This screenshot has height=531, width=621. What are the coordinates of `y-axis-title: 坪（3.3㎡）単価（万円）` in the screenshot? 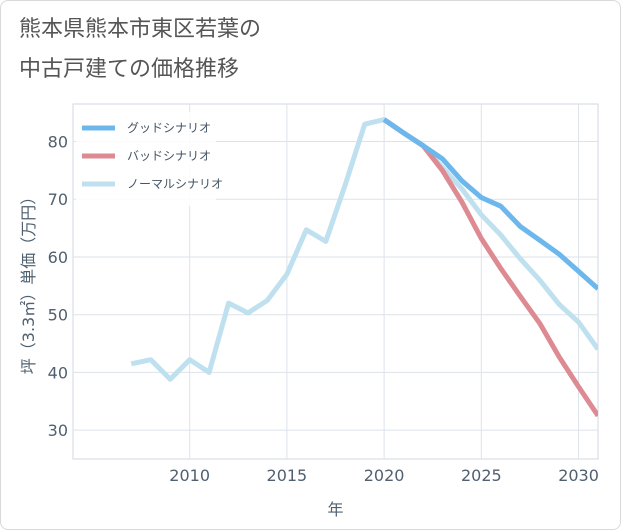 It's located at (28, 281).